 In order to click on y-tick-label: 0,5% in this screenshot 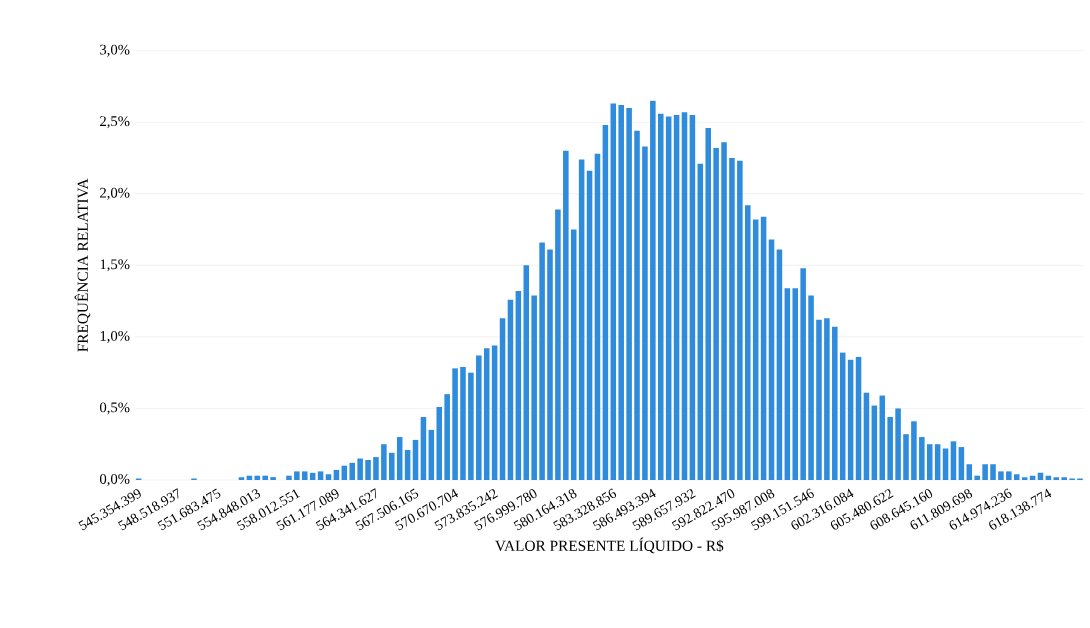, I will do `click(114, 408)`.